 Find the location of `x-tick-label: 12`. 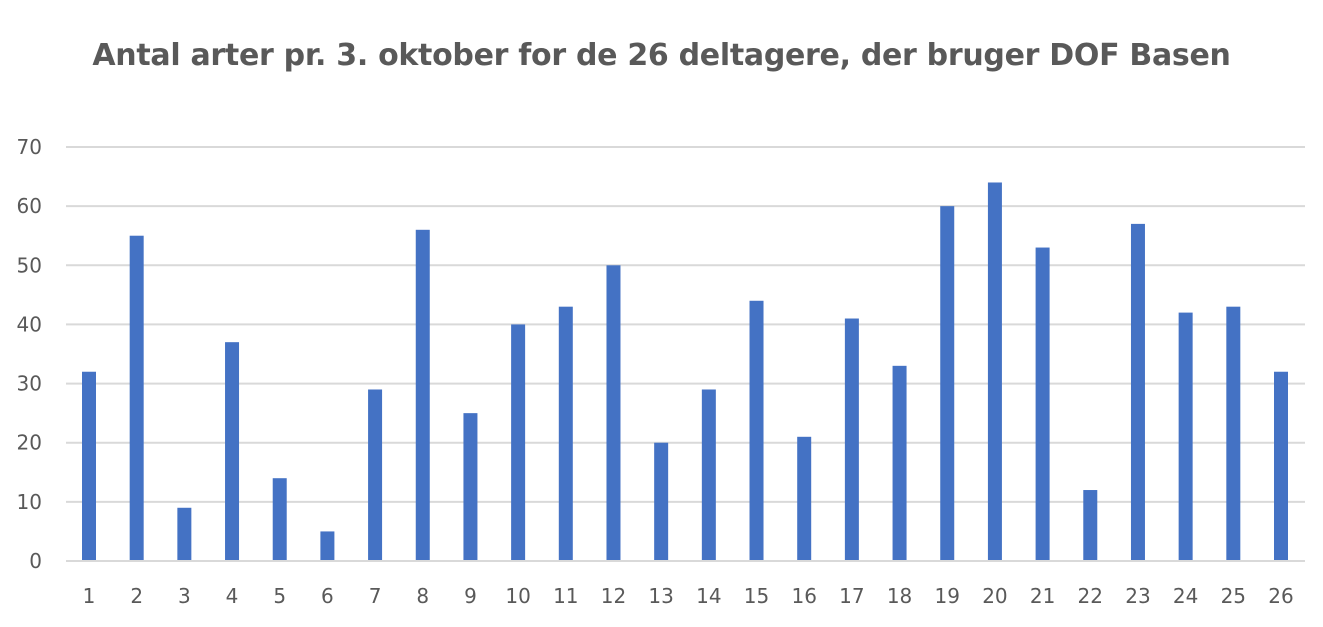

x-tick-label: 12 is located at coordinates (613, 596).